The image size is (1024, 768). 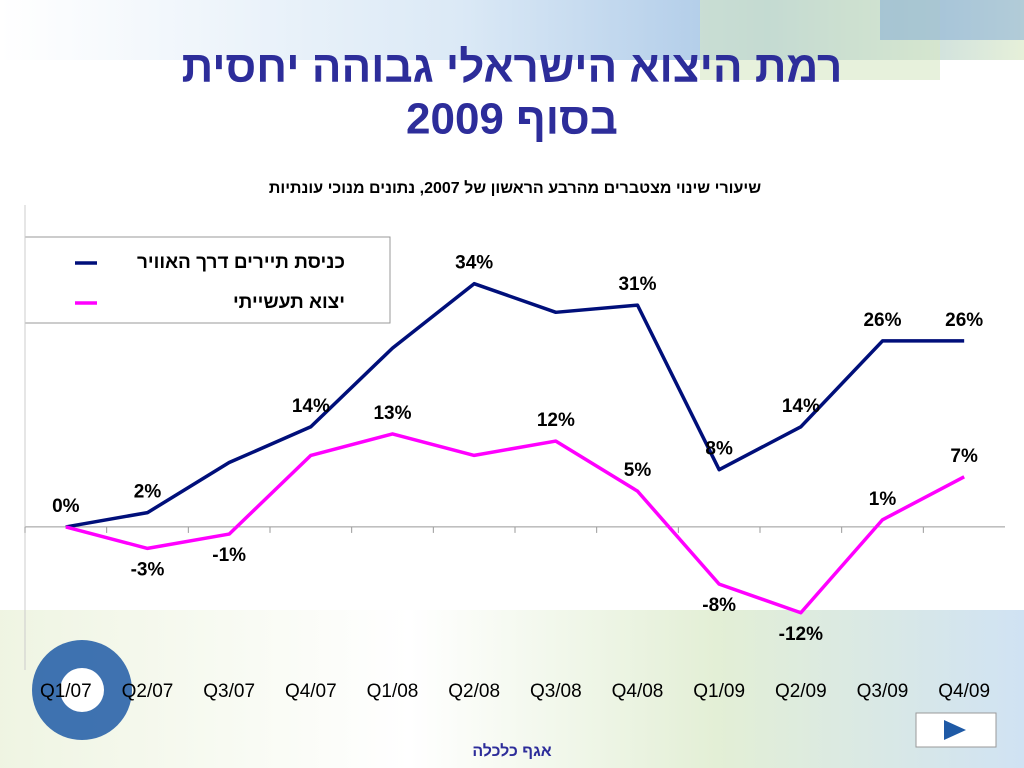 What do you see at coordinates (883, 691) in the screenshot?
I see `x-tick-label: Q3/09` at bounding box center [883, 691].